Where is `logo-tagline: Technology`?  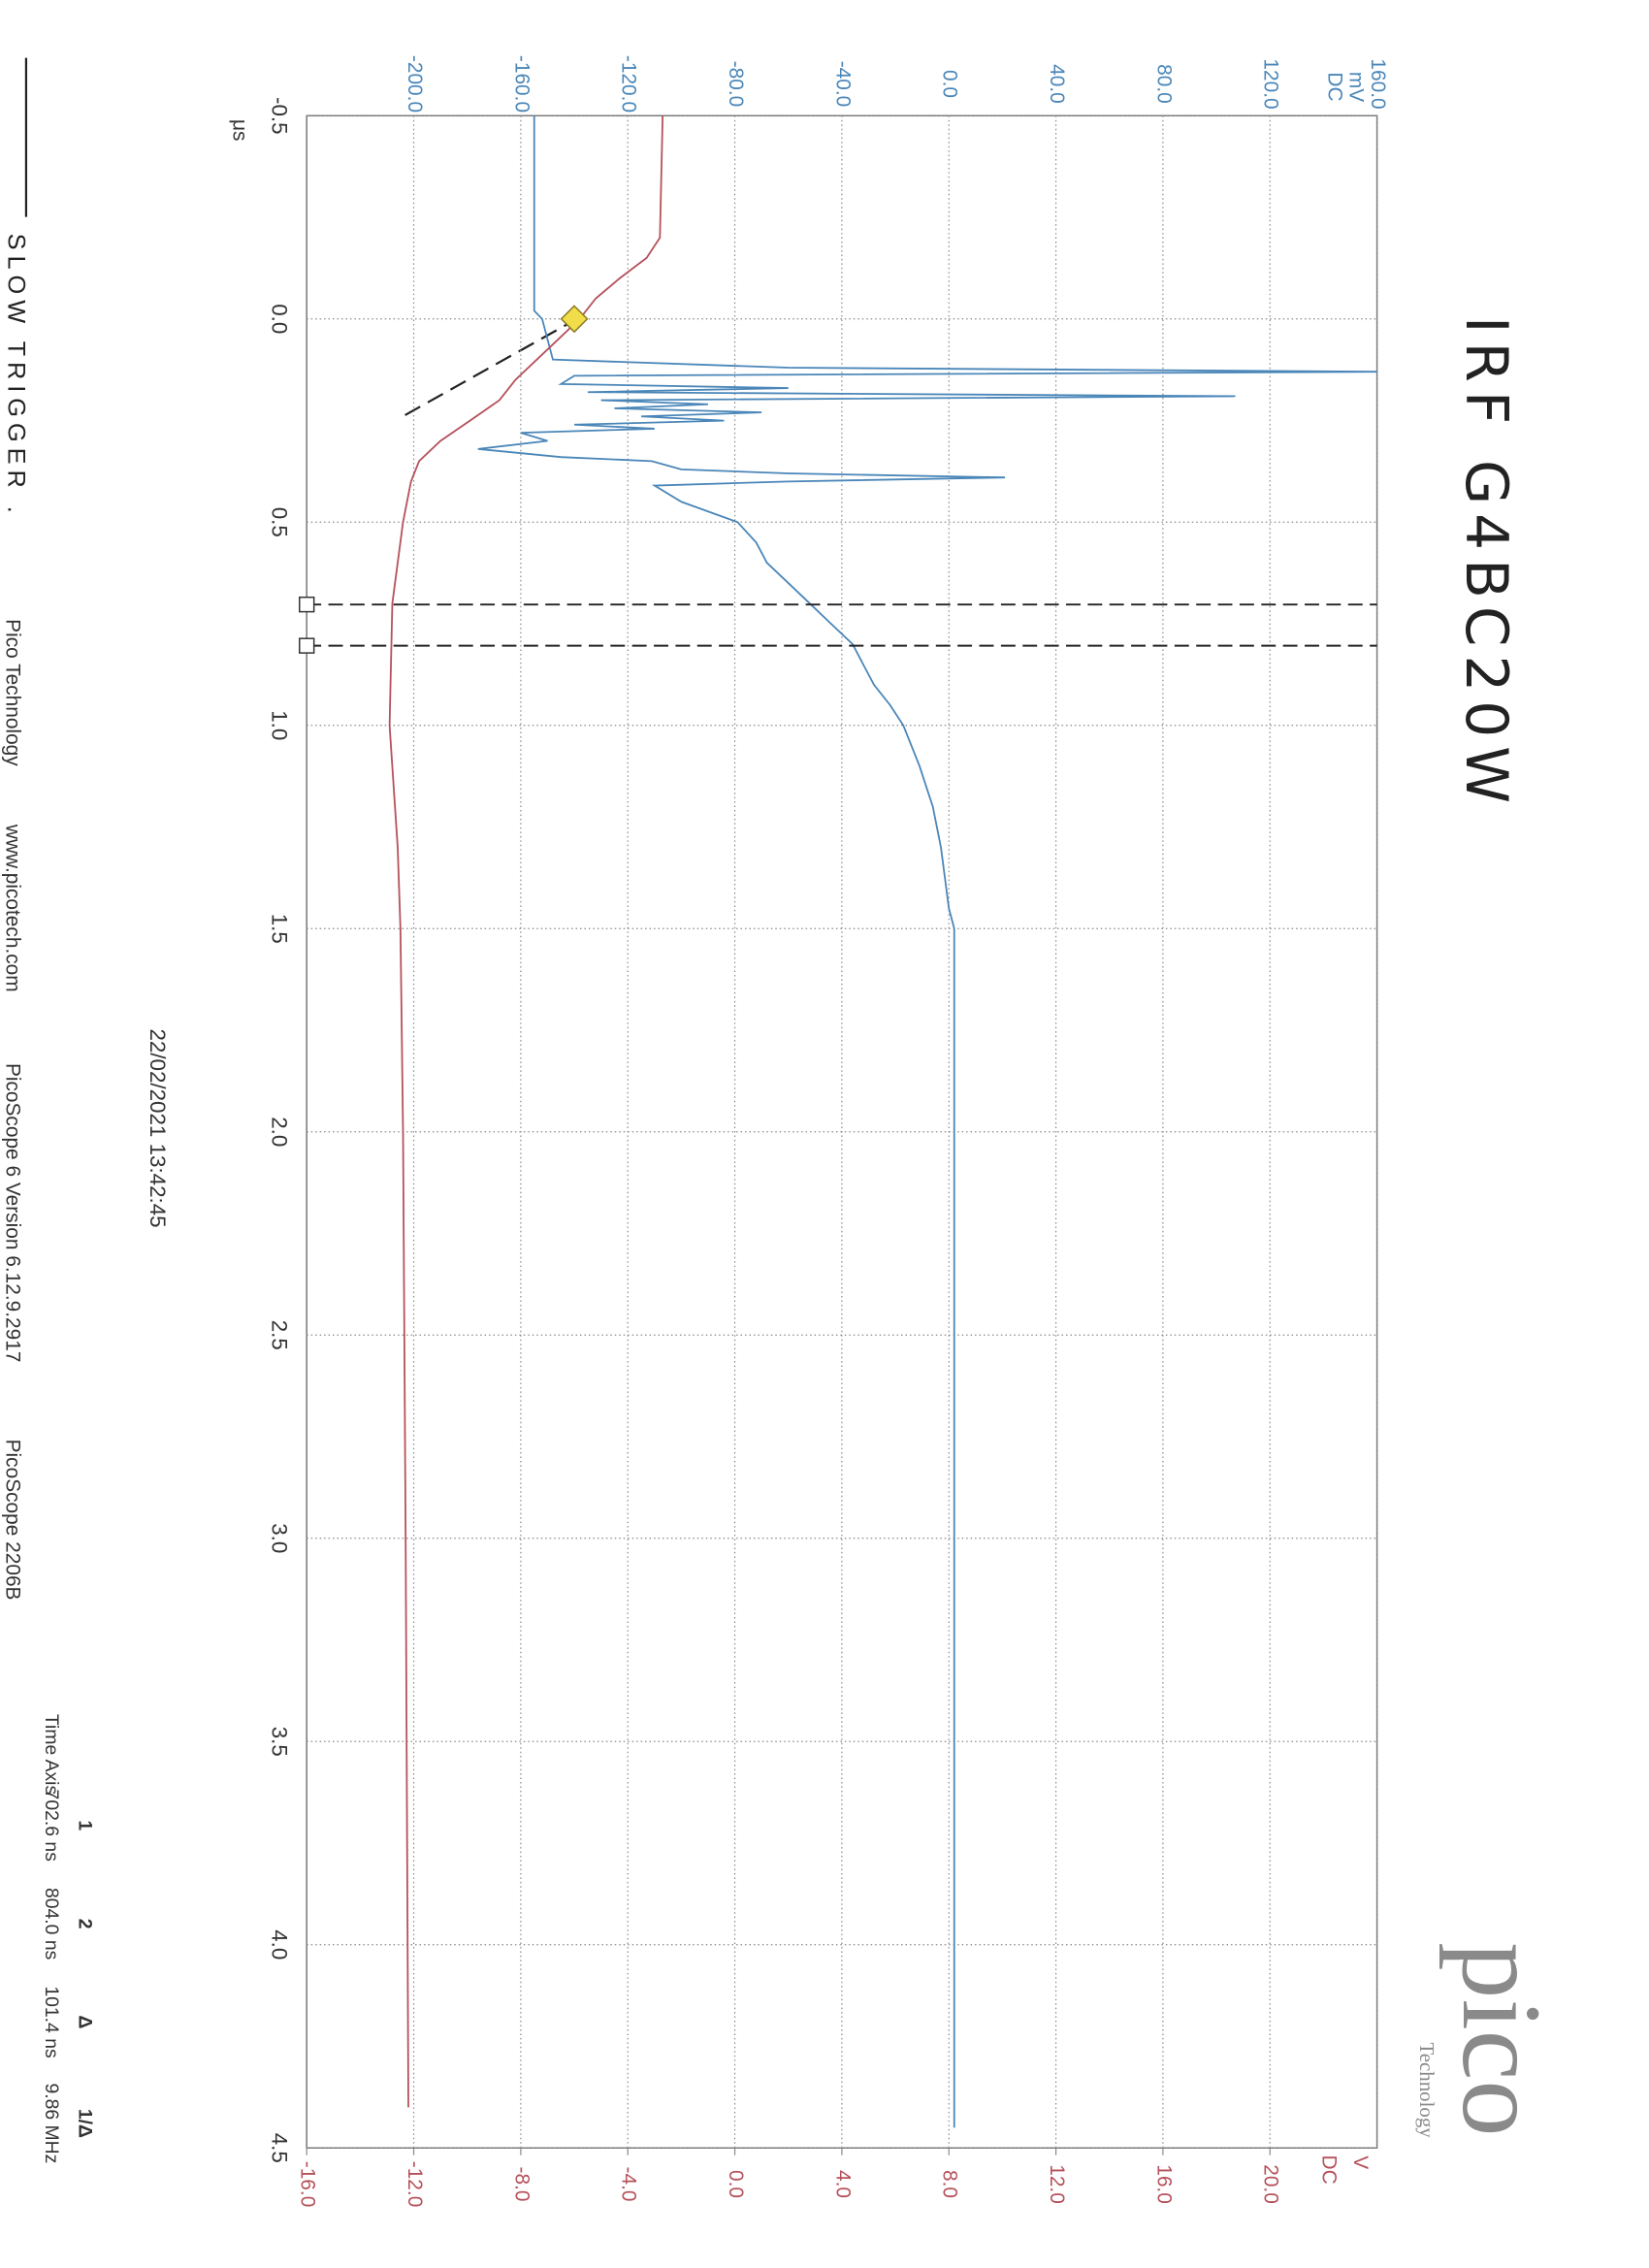 logo-tagline: Technology is located at coordinates (1427, 2091).